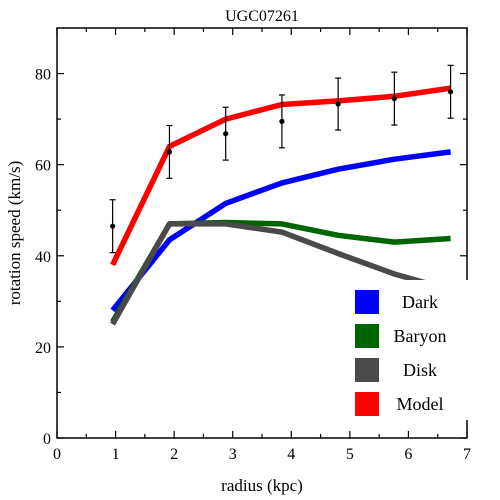 The height and width of the screenshot is (500, 500). Describe the element at coordinates (420, 302) in the screenshot. I see `legend-label-dark: Dark` at that location.